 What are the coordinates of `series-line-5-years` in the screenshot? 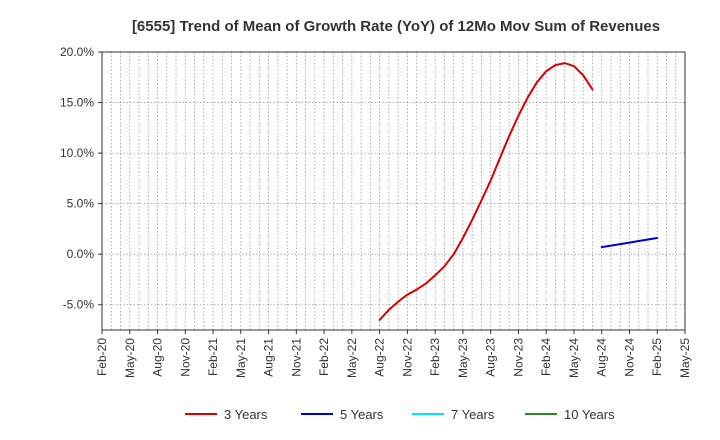 It's located at (629, 243).